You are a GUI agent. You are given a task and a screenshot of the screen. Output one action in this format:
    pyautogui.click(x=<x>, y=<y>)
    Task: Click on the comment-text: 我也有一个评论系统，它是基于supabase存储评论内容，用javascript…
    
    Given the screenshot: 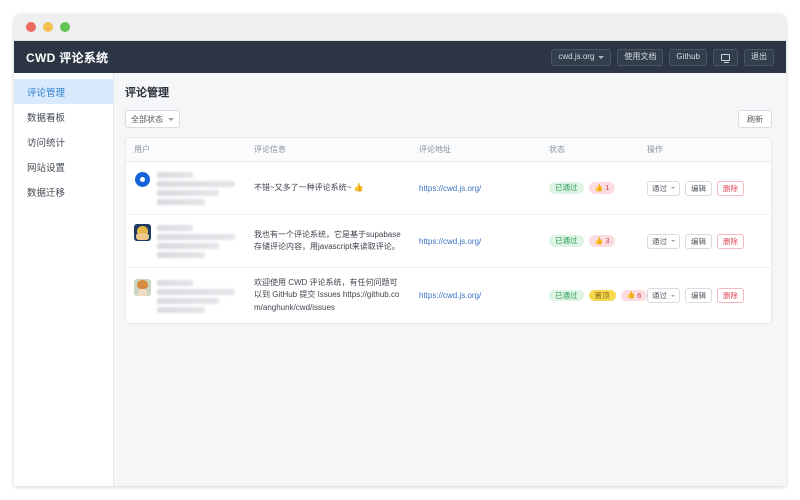 What is the action you would take?
    pyautogui.click(x=327, y=240)
    